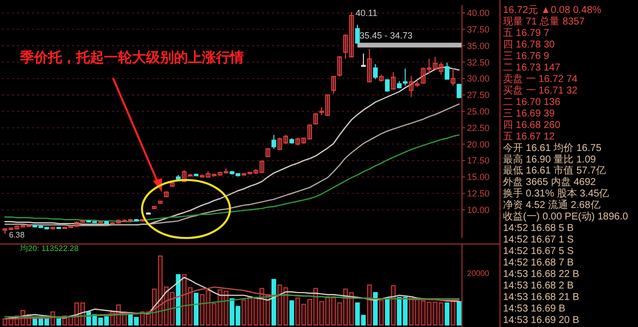  Describe the element at coordinates (538, 251) in the screenshot. I see `text: 14:52 16.67 5 S` at that location.